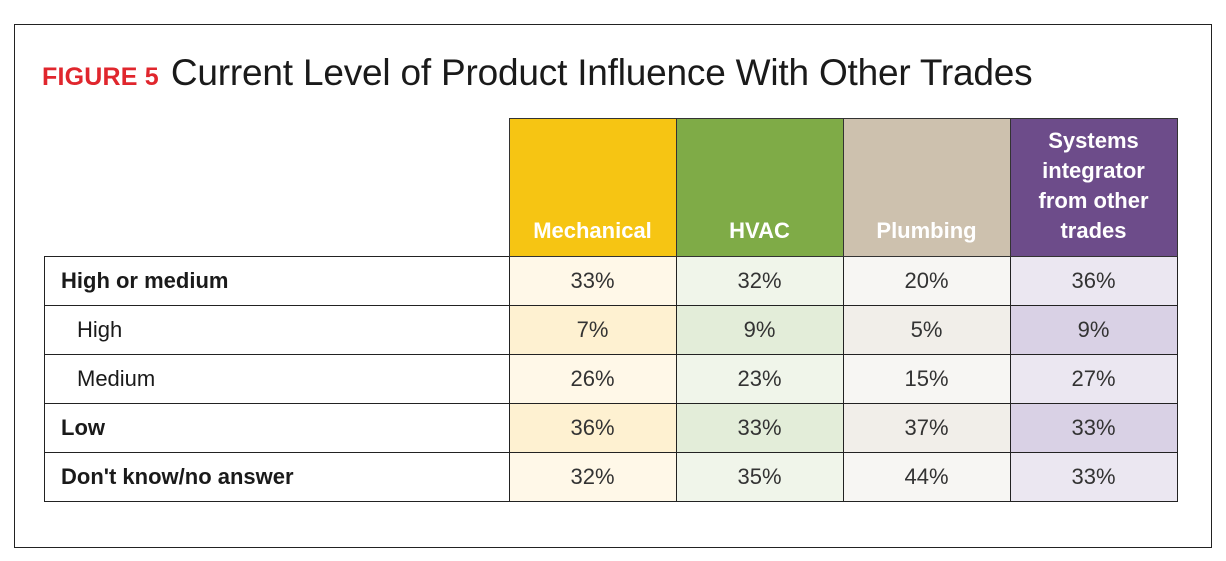  What do you see at coordinates (592, 187) in the screenshot?
I see `column-header-mechanical: Mechanical` at bounding box center [592, 187].